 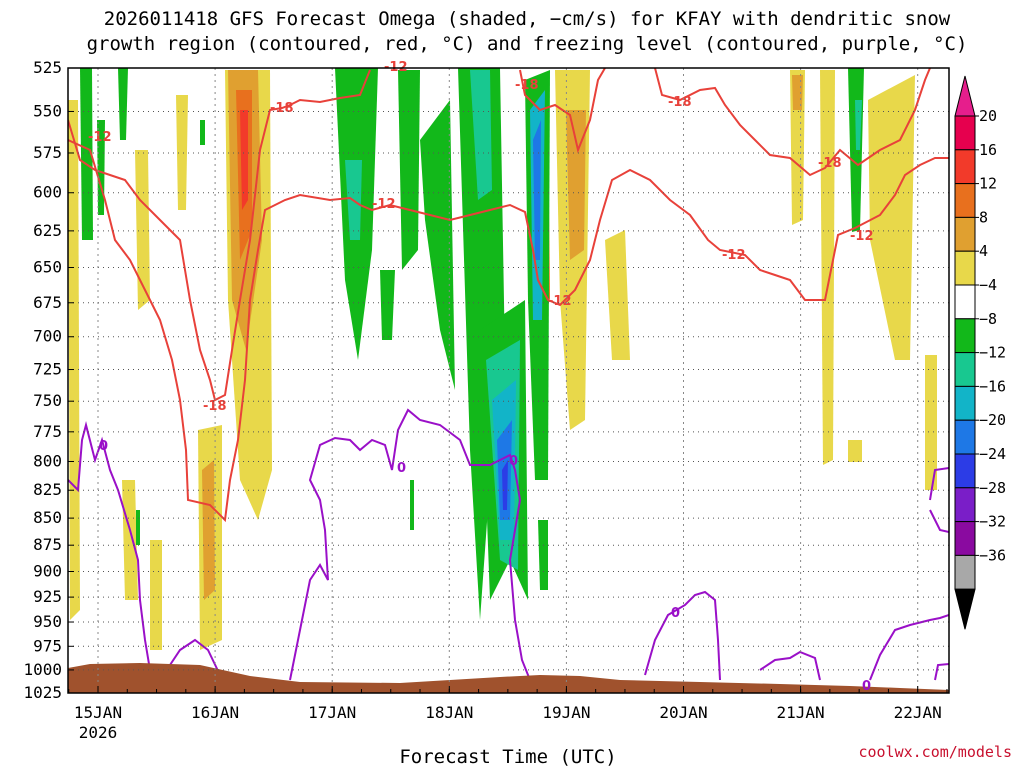 What do you see at coordinates (935, 752) in the screenshot?
I see `credit-text: coolwx.com/models` at bounding box center [935, 752].